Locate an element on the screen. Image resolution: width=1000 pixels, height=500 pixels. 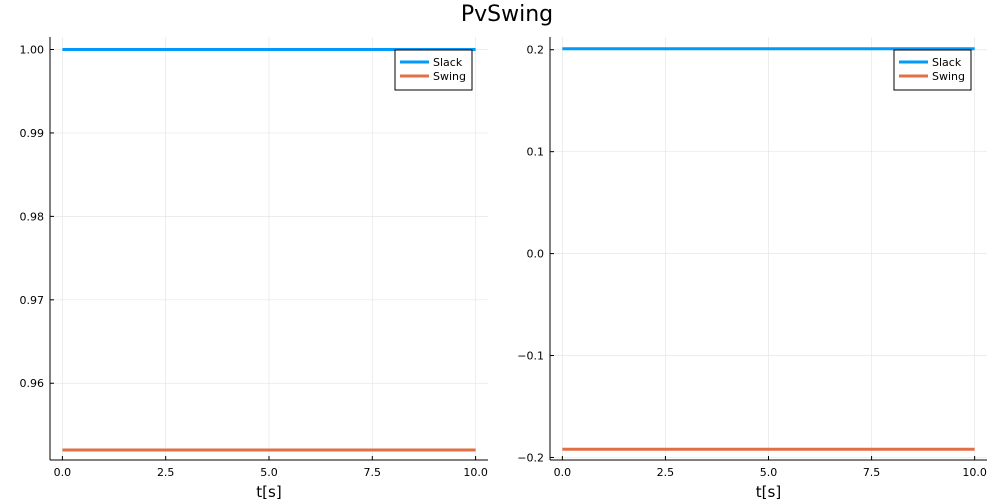
y-tick-label: 0.0 is located at coordinates (536, 254).